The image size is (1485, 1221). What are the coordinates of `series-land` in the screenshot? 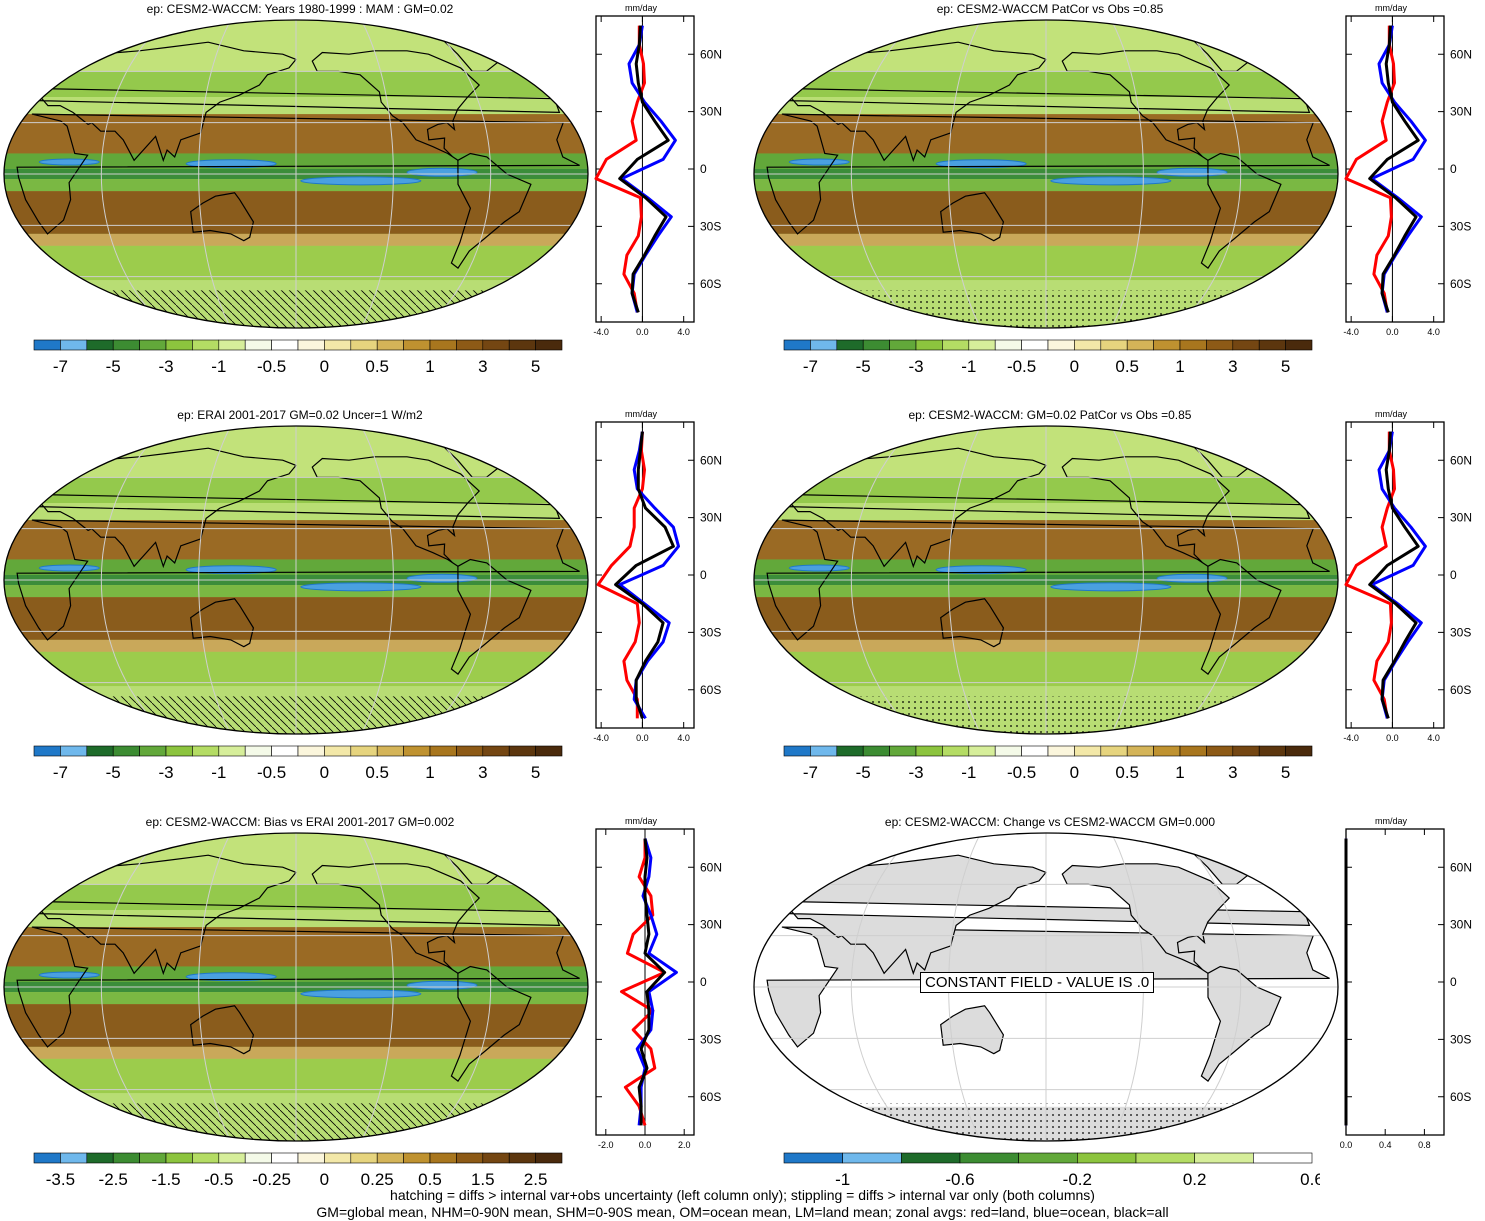 It's located at (620, 169).